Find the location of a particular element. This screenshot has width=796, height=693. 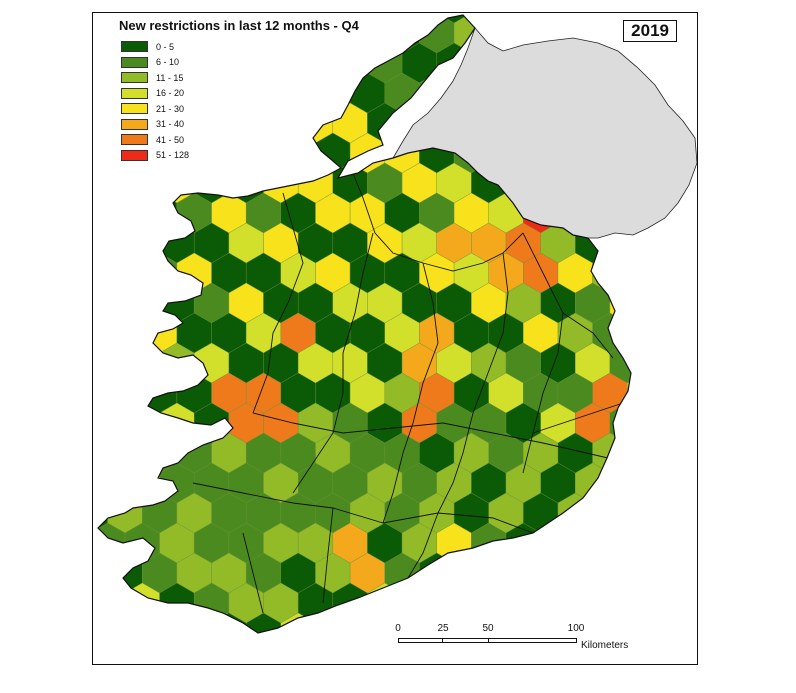

scale-tick-label: 100 is located at coordinates (576, 628).